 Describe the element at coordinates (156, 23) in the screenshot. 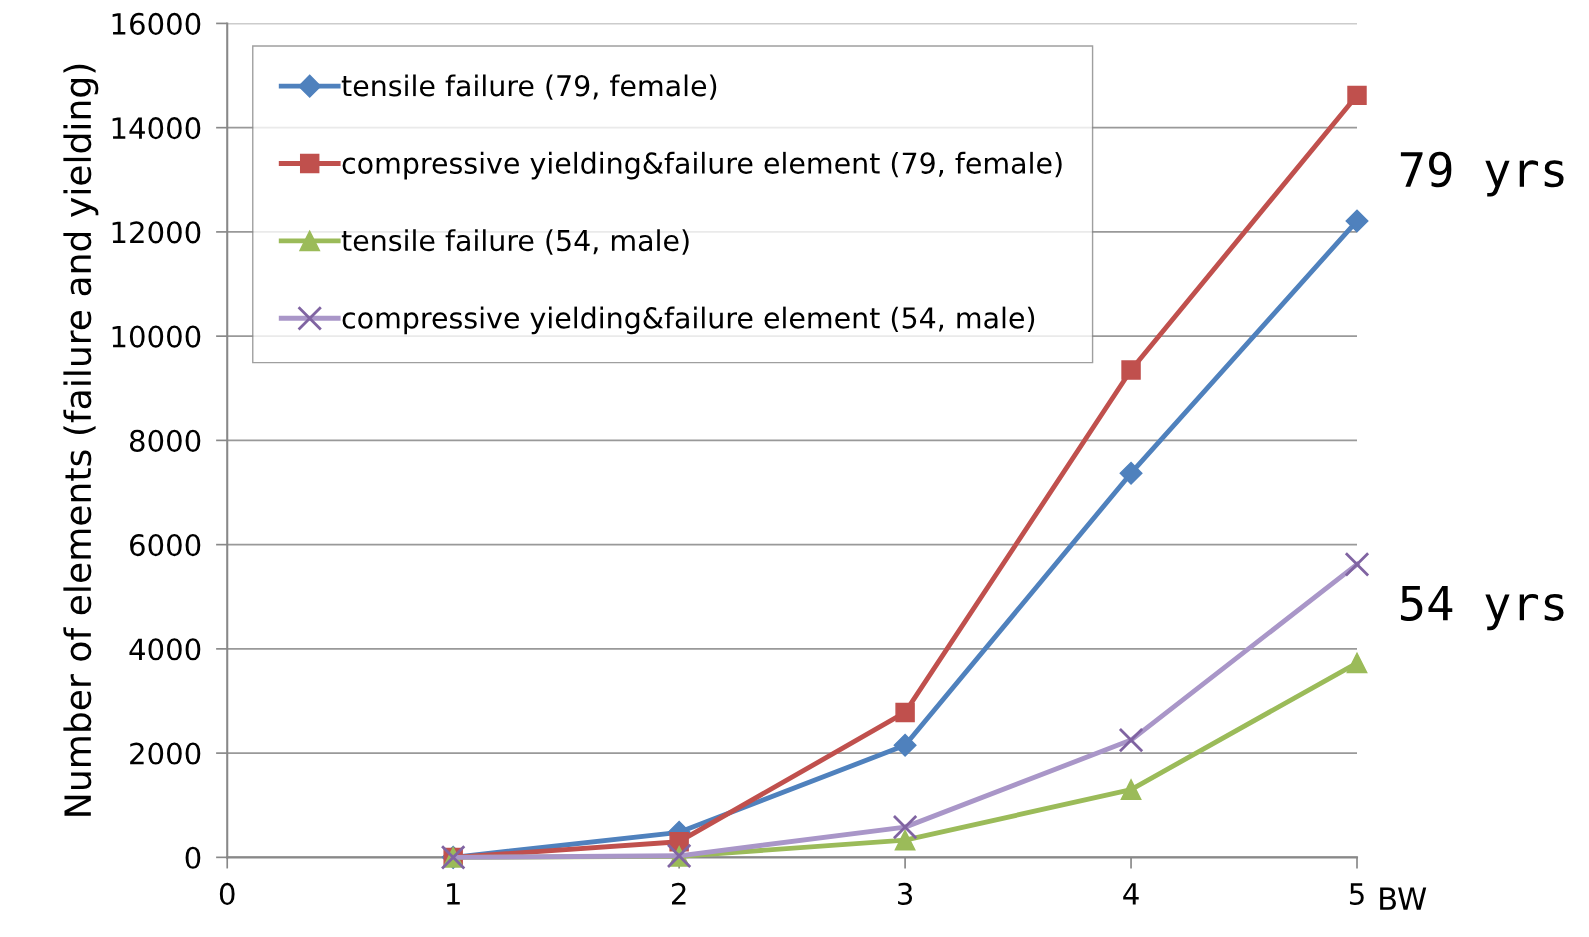

I see `y-tick-label: 16000` at that location.